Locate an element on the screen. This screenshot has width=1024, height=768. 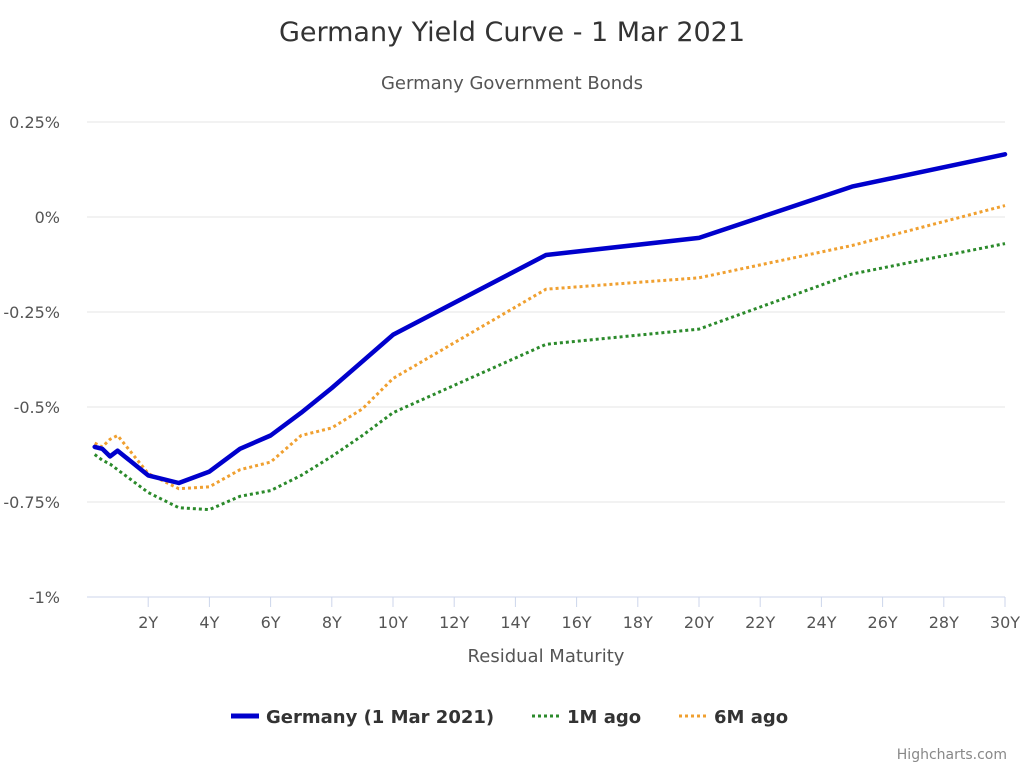
x-tick-label: 22Y is located at coordinates (760, 622).